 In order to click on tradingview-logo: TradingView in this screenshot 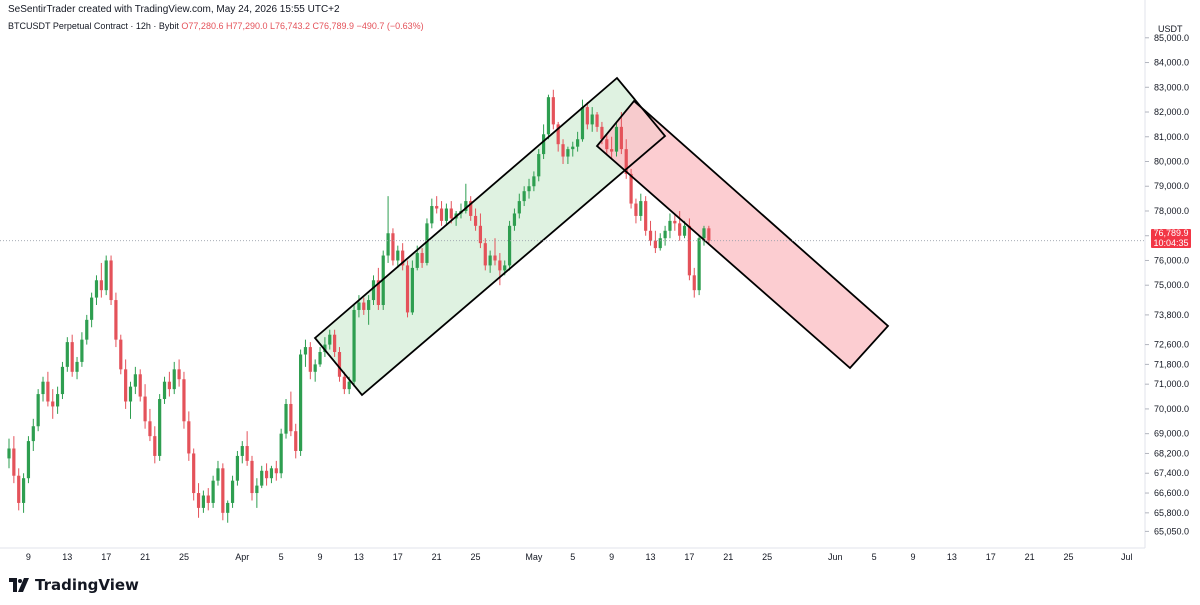, I will do `click(74, 585)`.